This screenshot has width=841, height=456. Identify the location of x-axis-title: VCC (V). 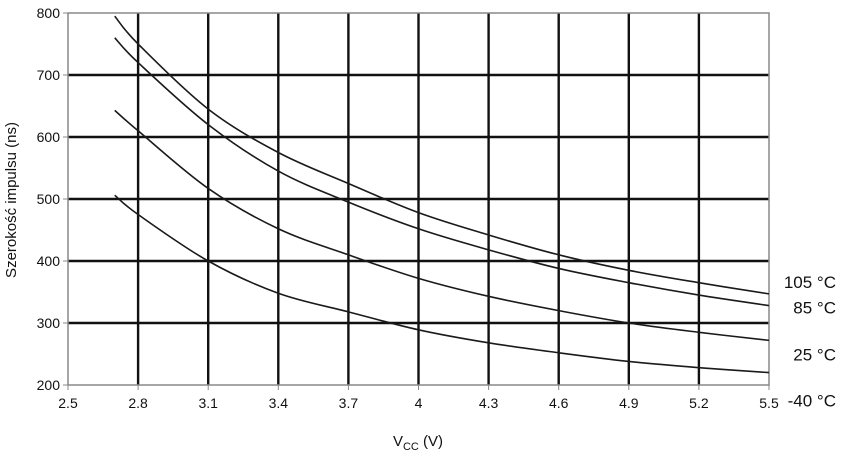
(418, 443).